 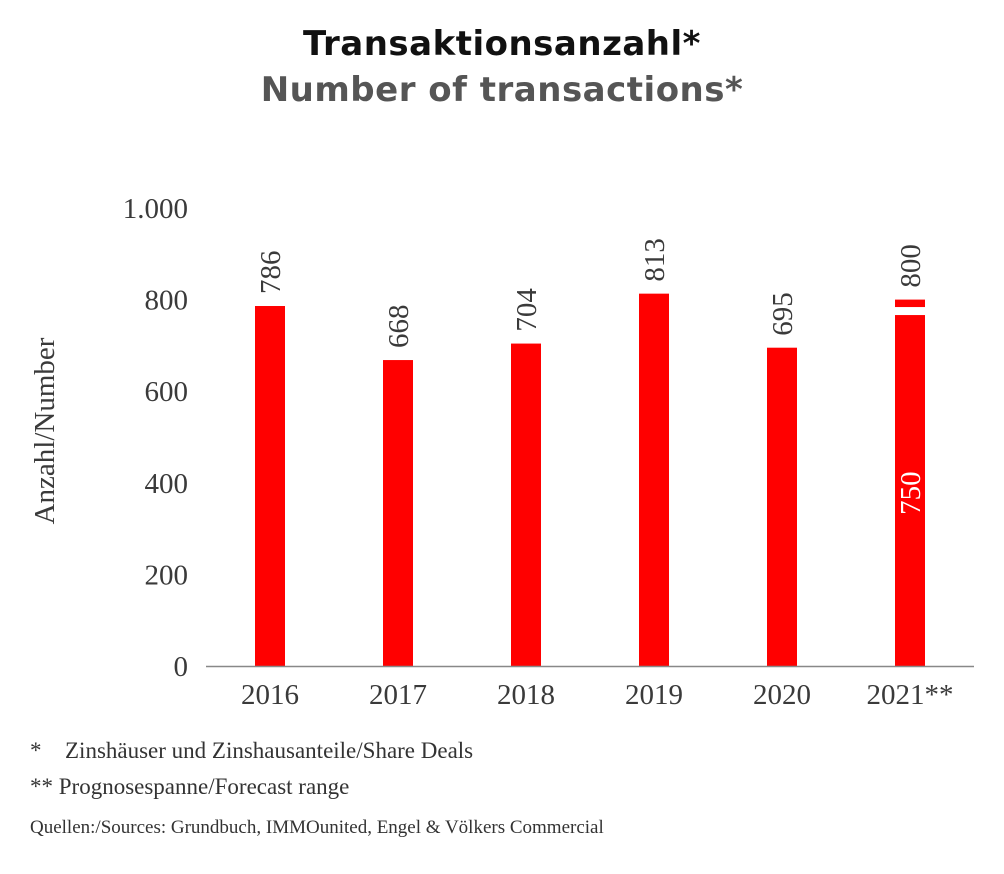 I want to click on footnote-1-mark: *, so click(x=36, y=750).